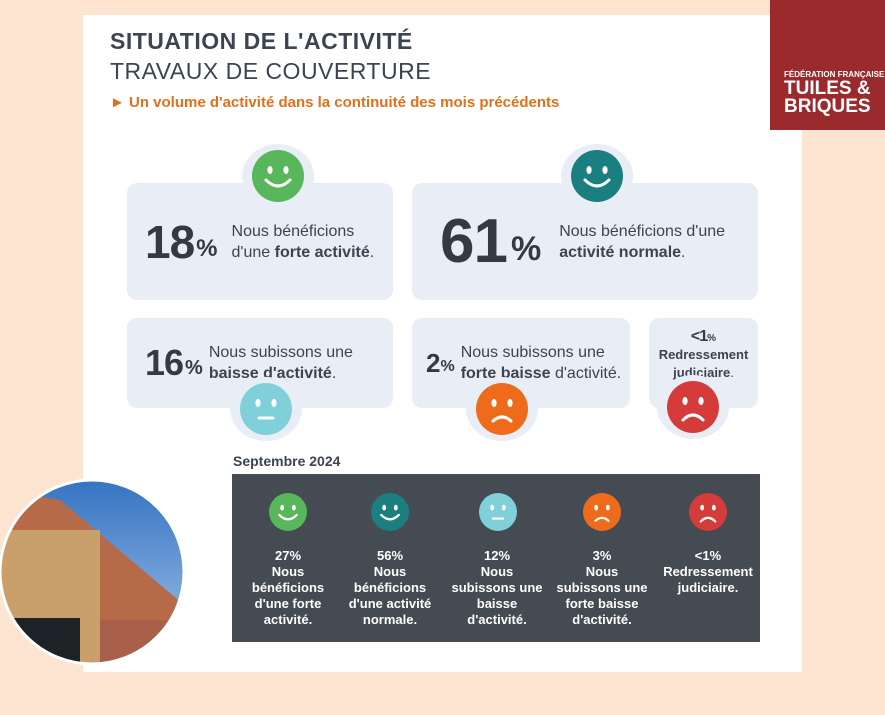 The image size is (885, 715). Describe the element at coordinates (288, 555) in the screenshot. I see `item-value: 27%` at that location.